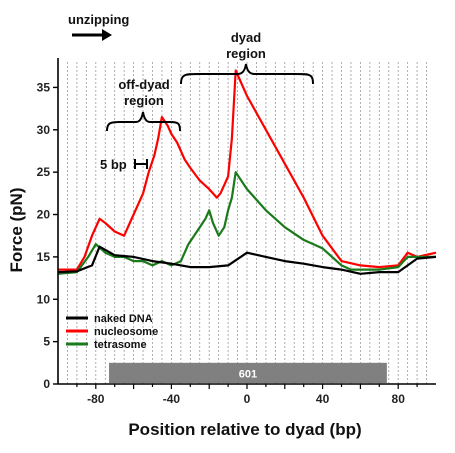 The image size is (455, 453). I want to click on y-tick-label: 5, so click(46, 342).